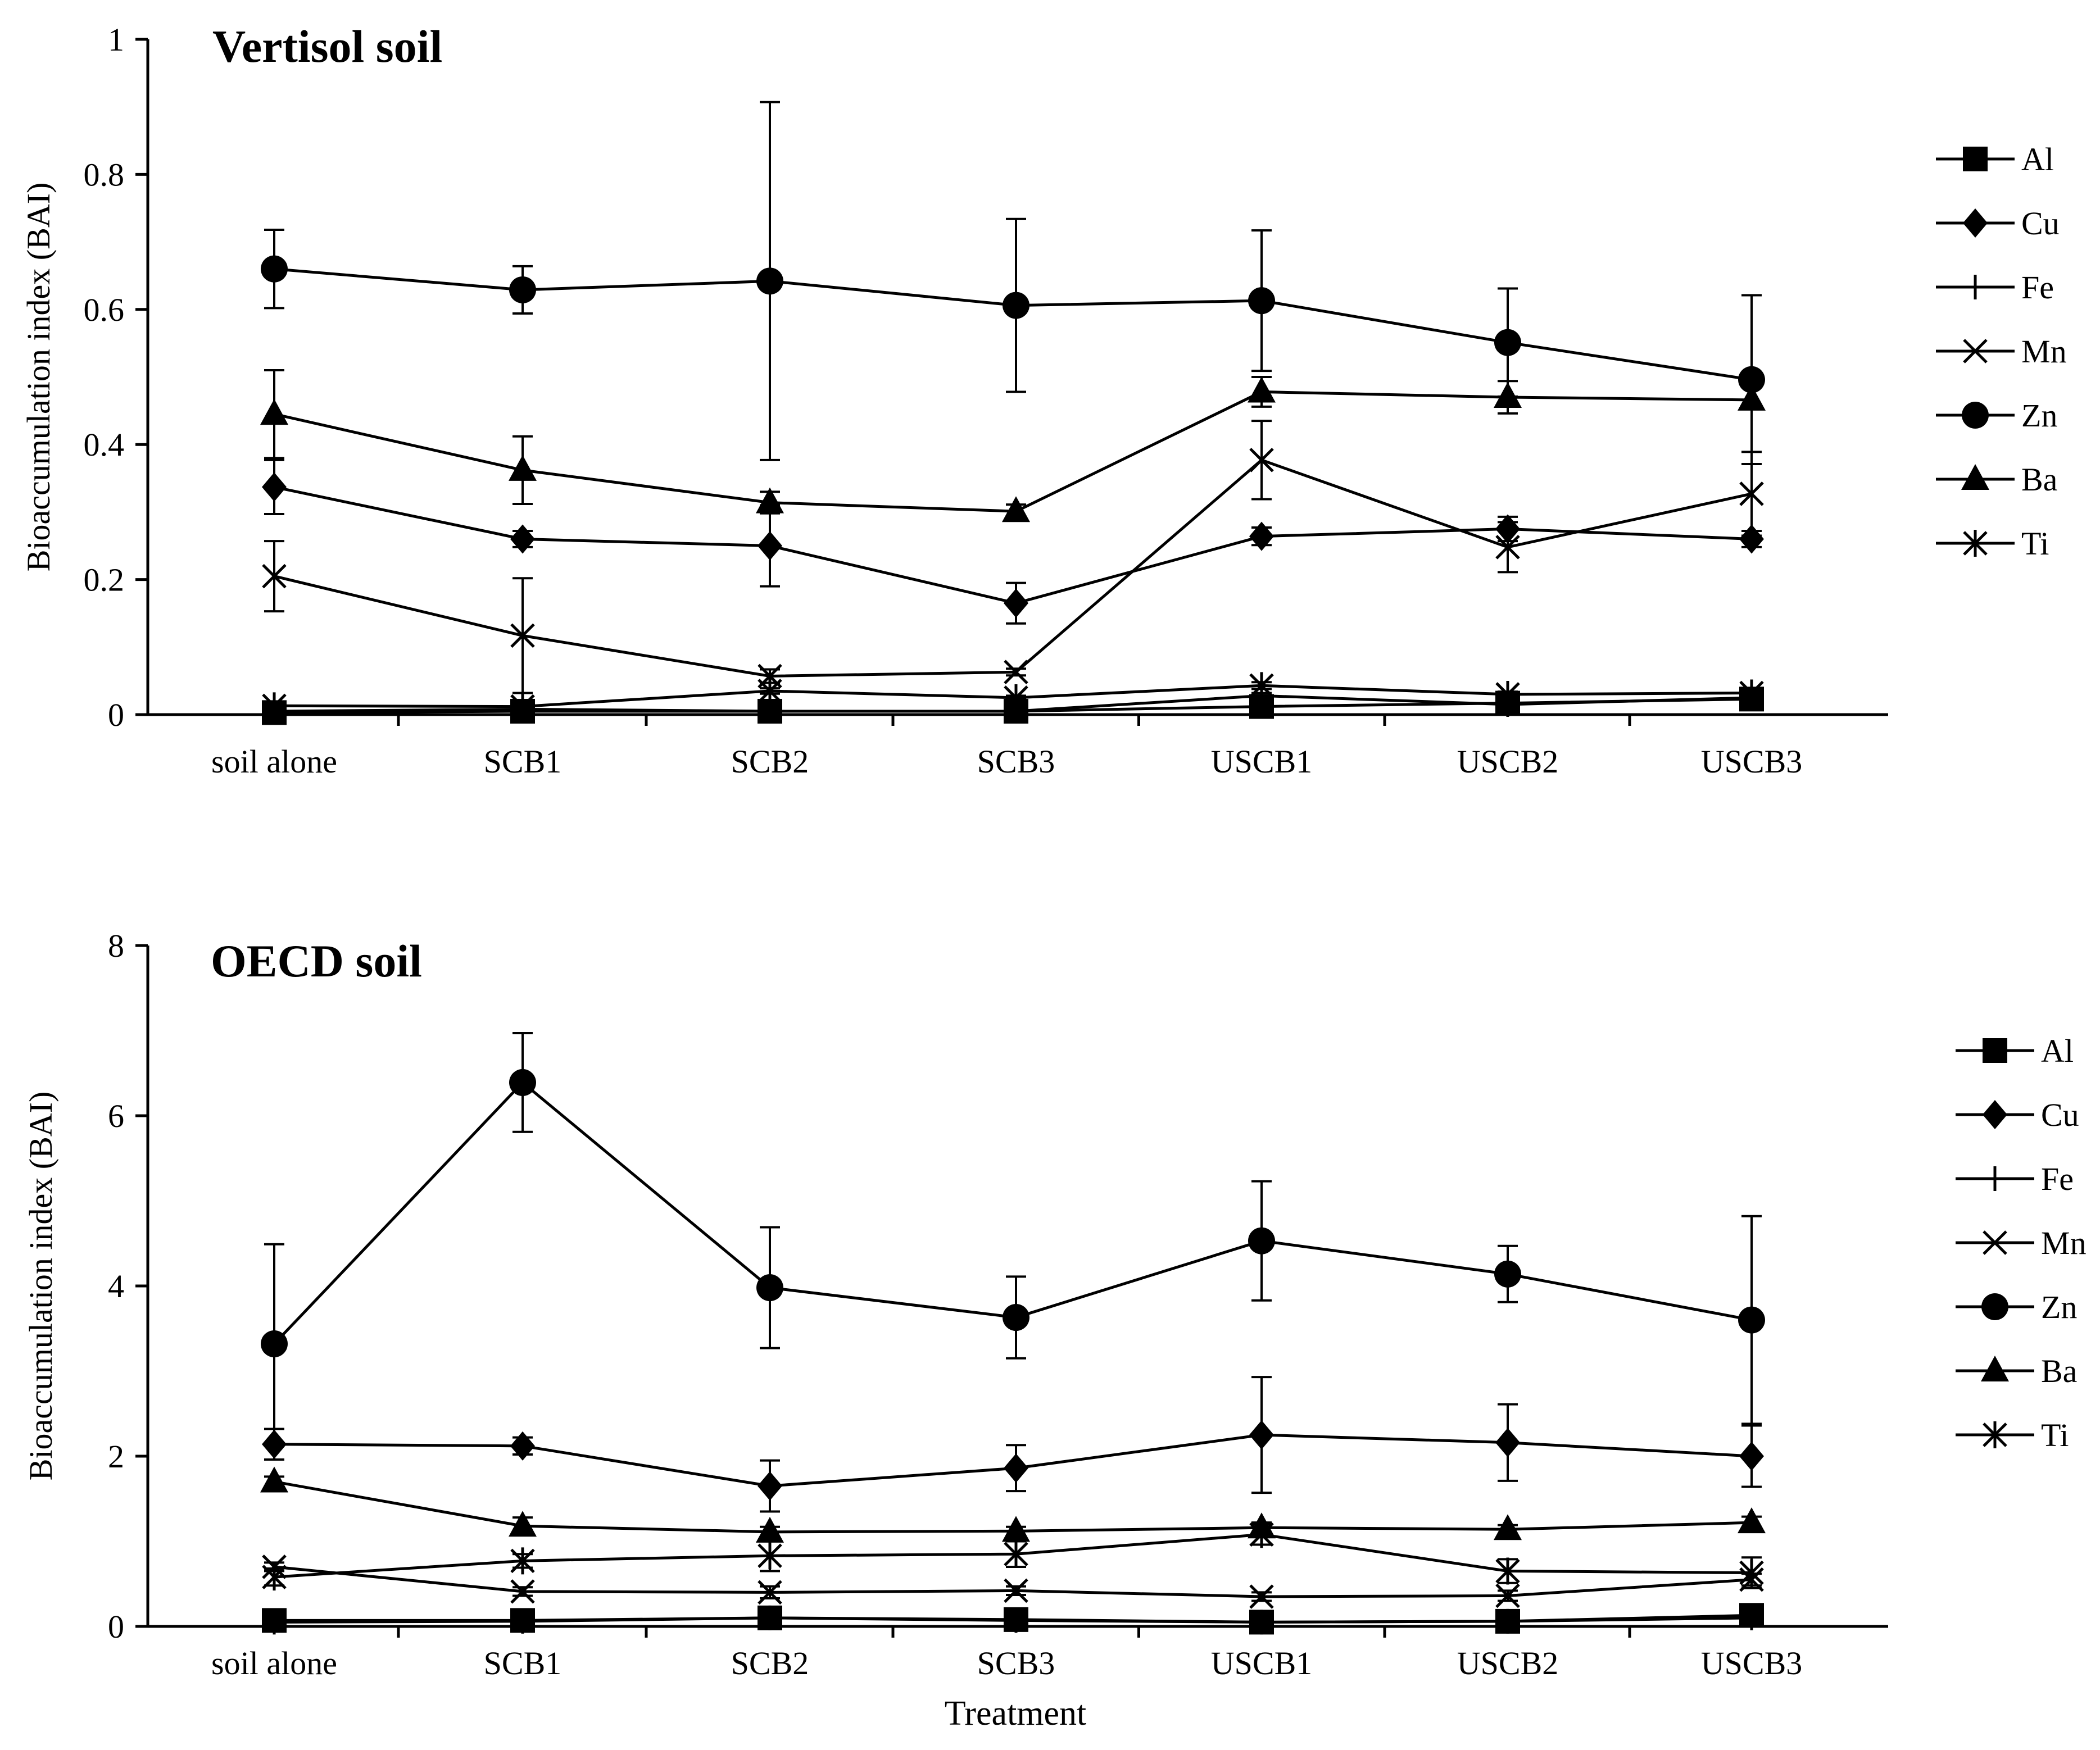  What do you see at coordinates (1013, 1505) in the screenshot?
I see `oecd-series-ba` at bounding box center [1013, 1505].